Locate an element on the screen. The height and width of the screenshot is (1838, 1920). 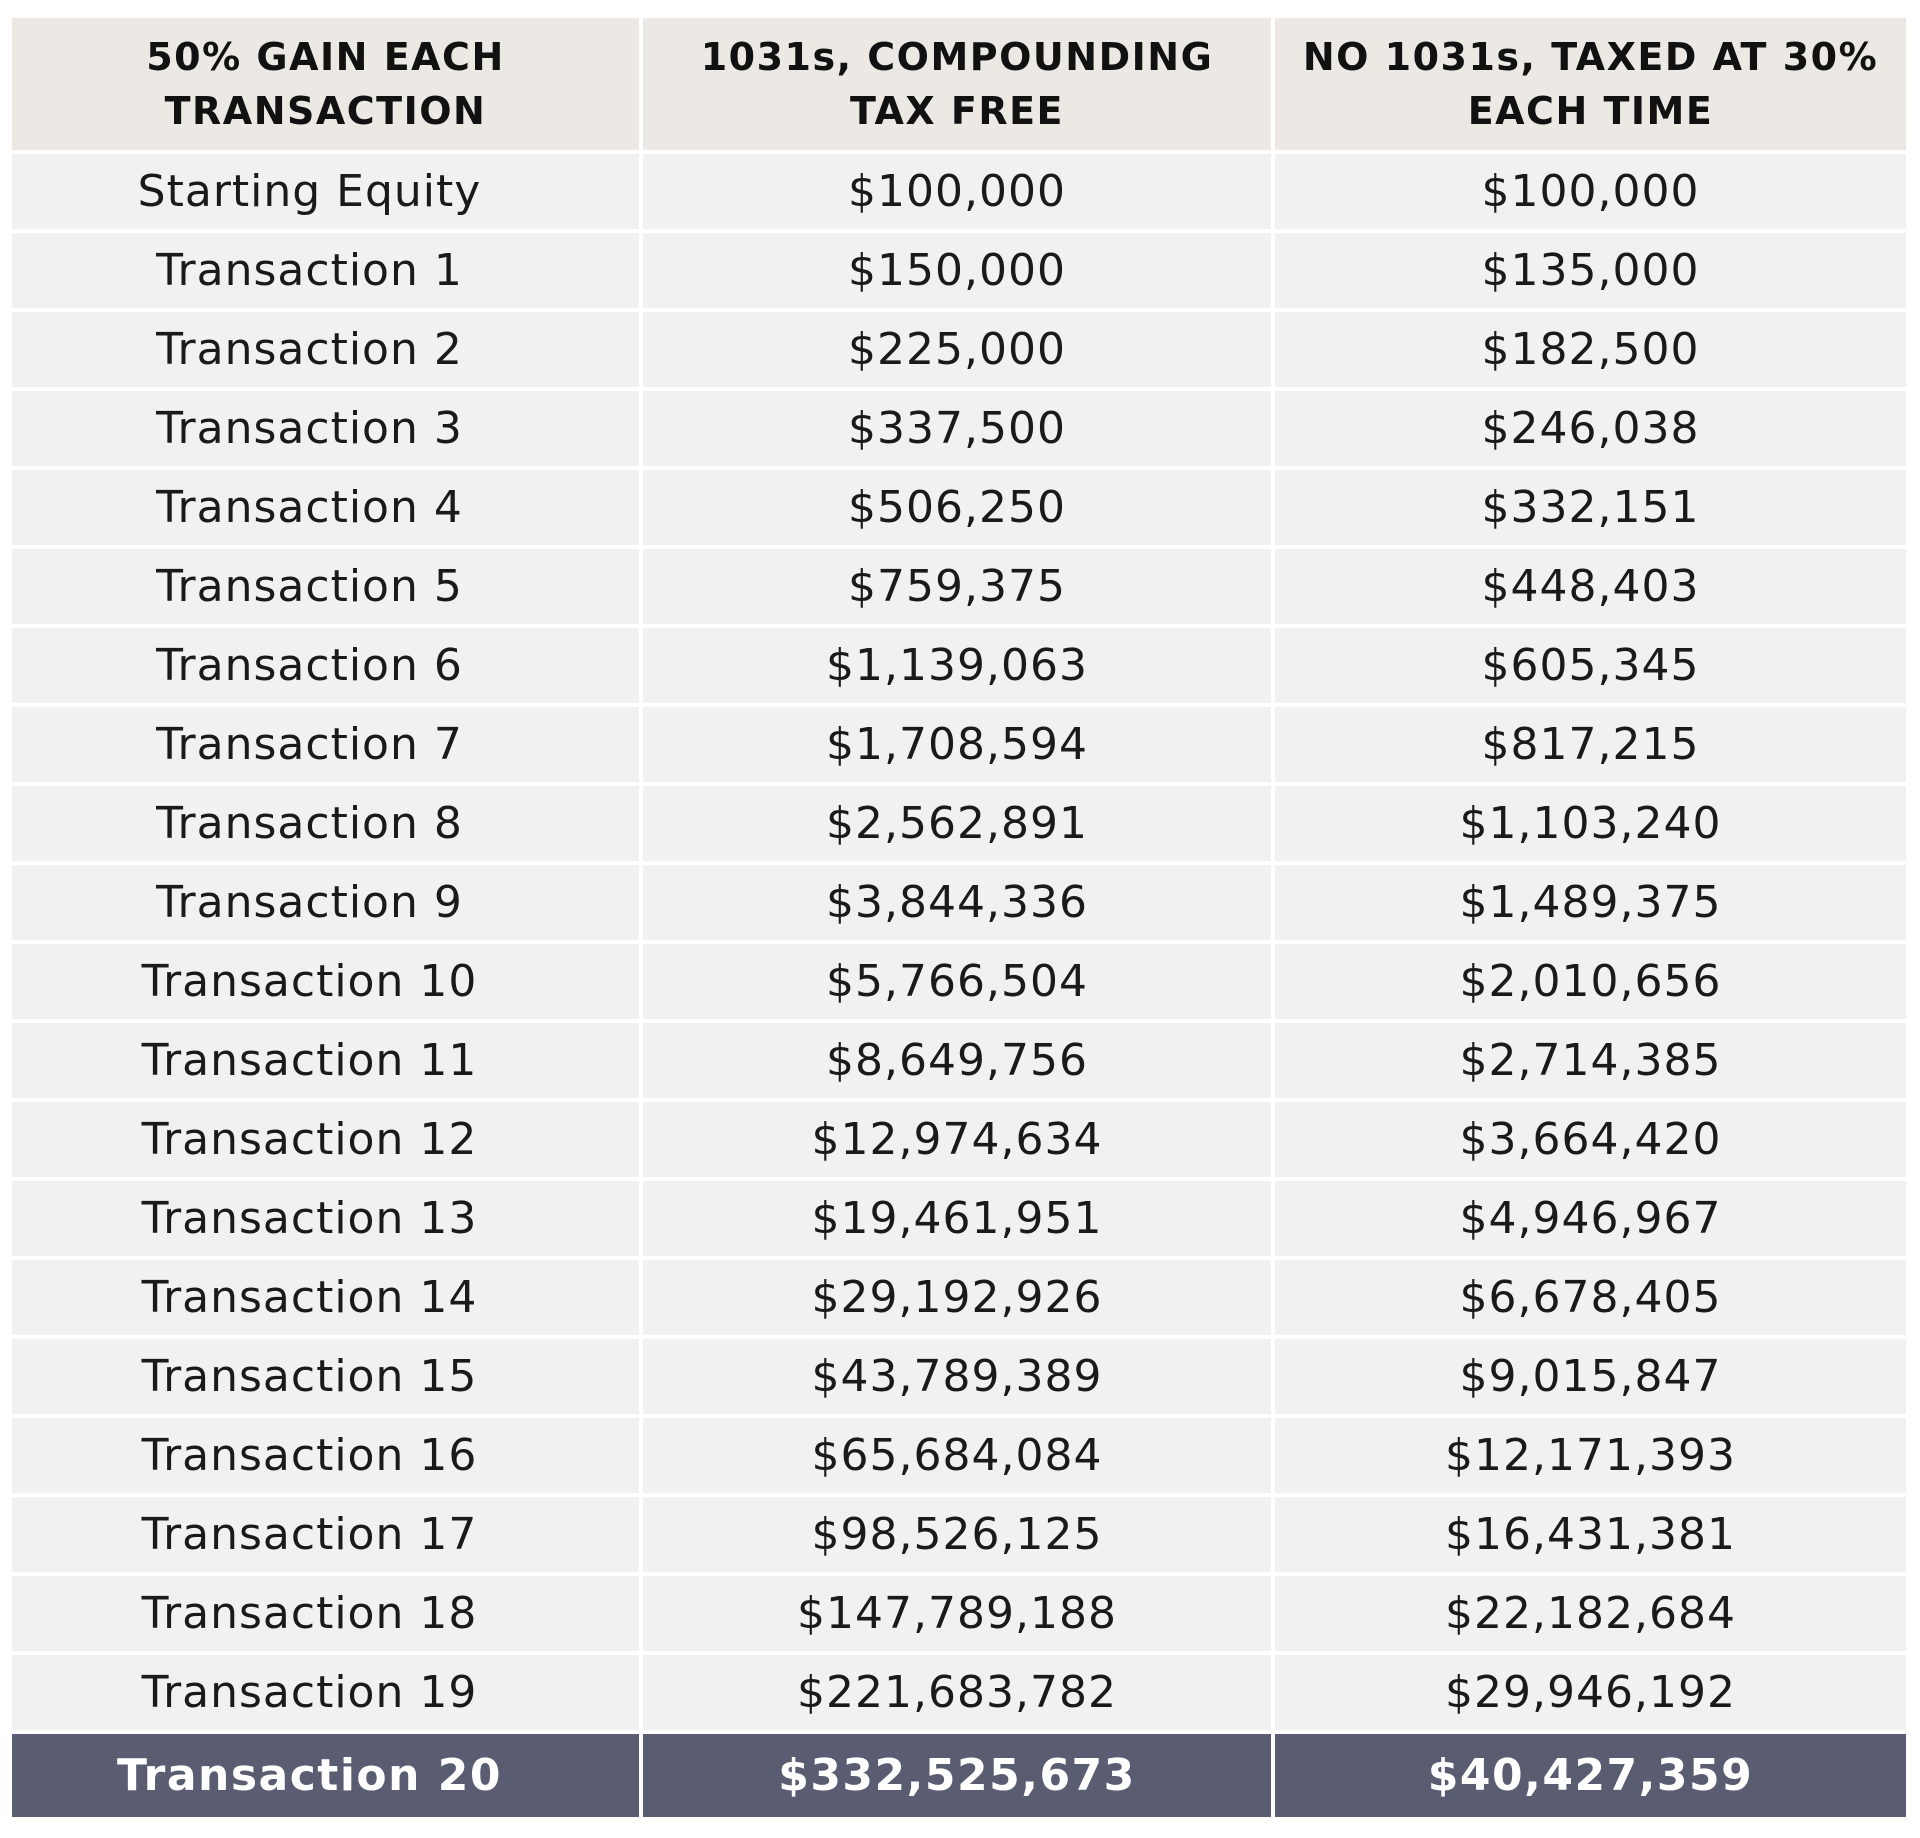
table-row: Transaction 1 $150,000 $135,000 is located at coordinates (959, 270).